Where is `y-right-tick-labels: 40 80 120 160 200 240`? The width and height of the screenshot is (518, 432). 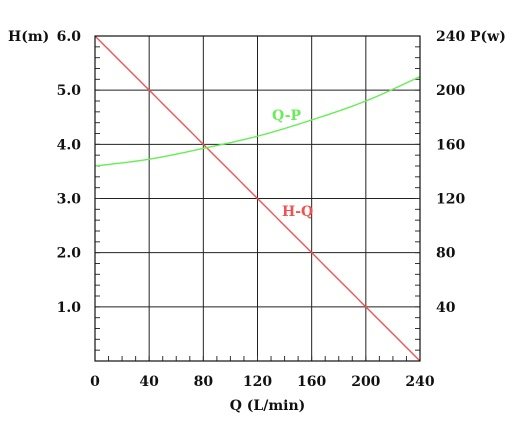 y-right-tick-labels: 40 80 120 160 200 240 is located at coordinates (450, 172).